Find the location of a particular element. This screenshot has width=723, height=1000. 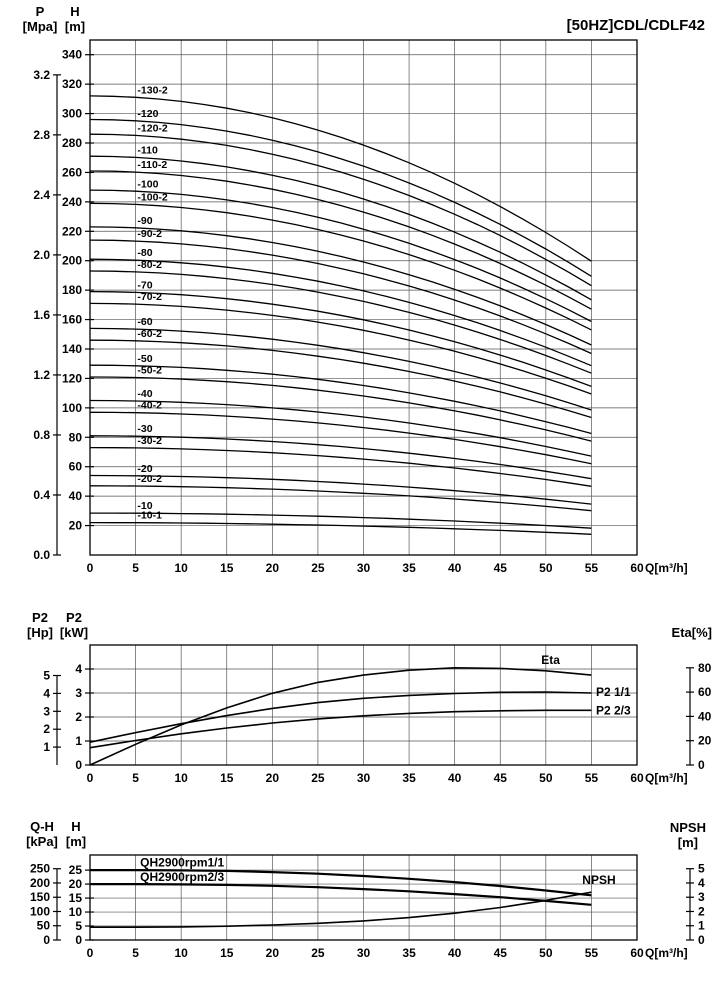

curve-label-70-2: -70-2 is located at coordinates (149, 297).